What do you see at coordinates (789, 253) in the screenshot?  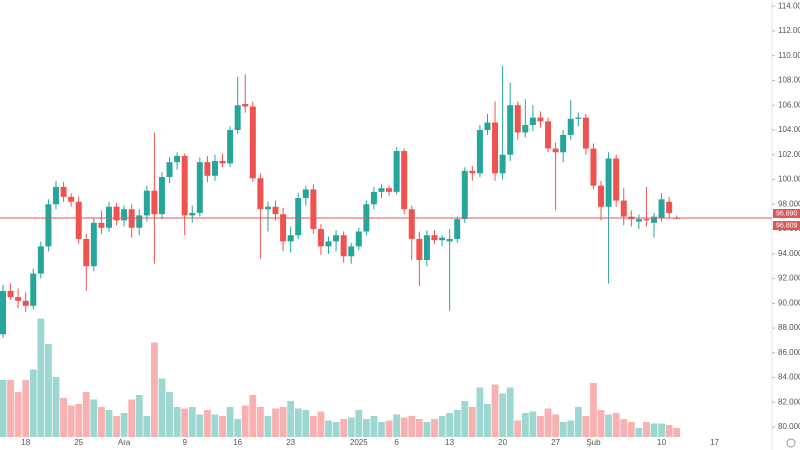 I see `y-tick-label: 94.000` at bounding box center [789, 253].